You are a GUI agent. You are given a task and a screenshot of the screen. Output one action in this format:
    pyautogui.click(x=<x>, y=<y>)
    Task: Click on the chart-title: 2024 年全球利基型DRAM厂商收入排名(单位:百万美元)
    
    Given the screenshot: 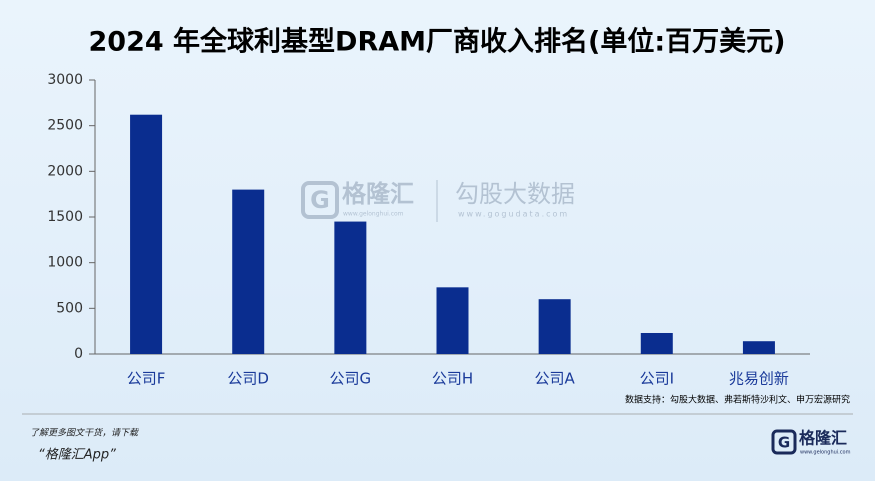 What is the action you would take?
    pyautogui.click(x=437, y=42)
    